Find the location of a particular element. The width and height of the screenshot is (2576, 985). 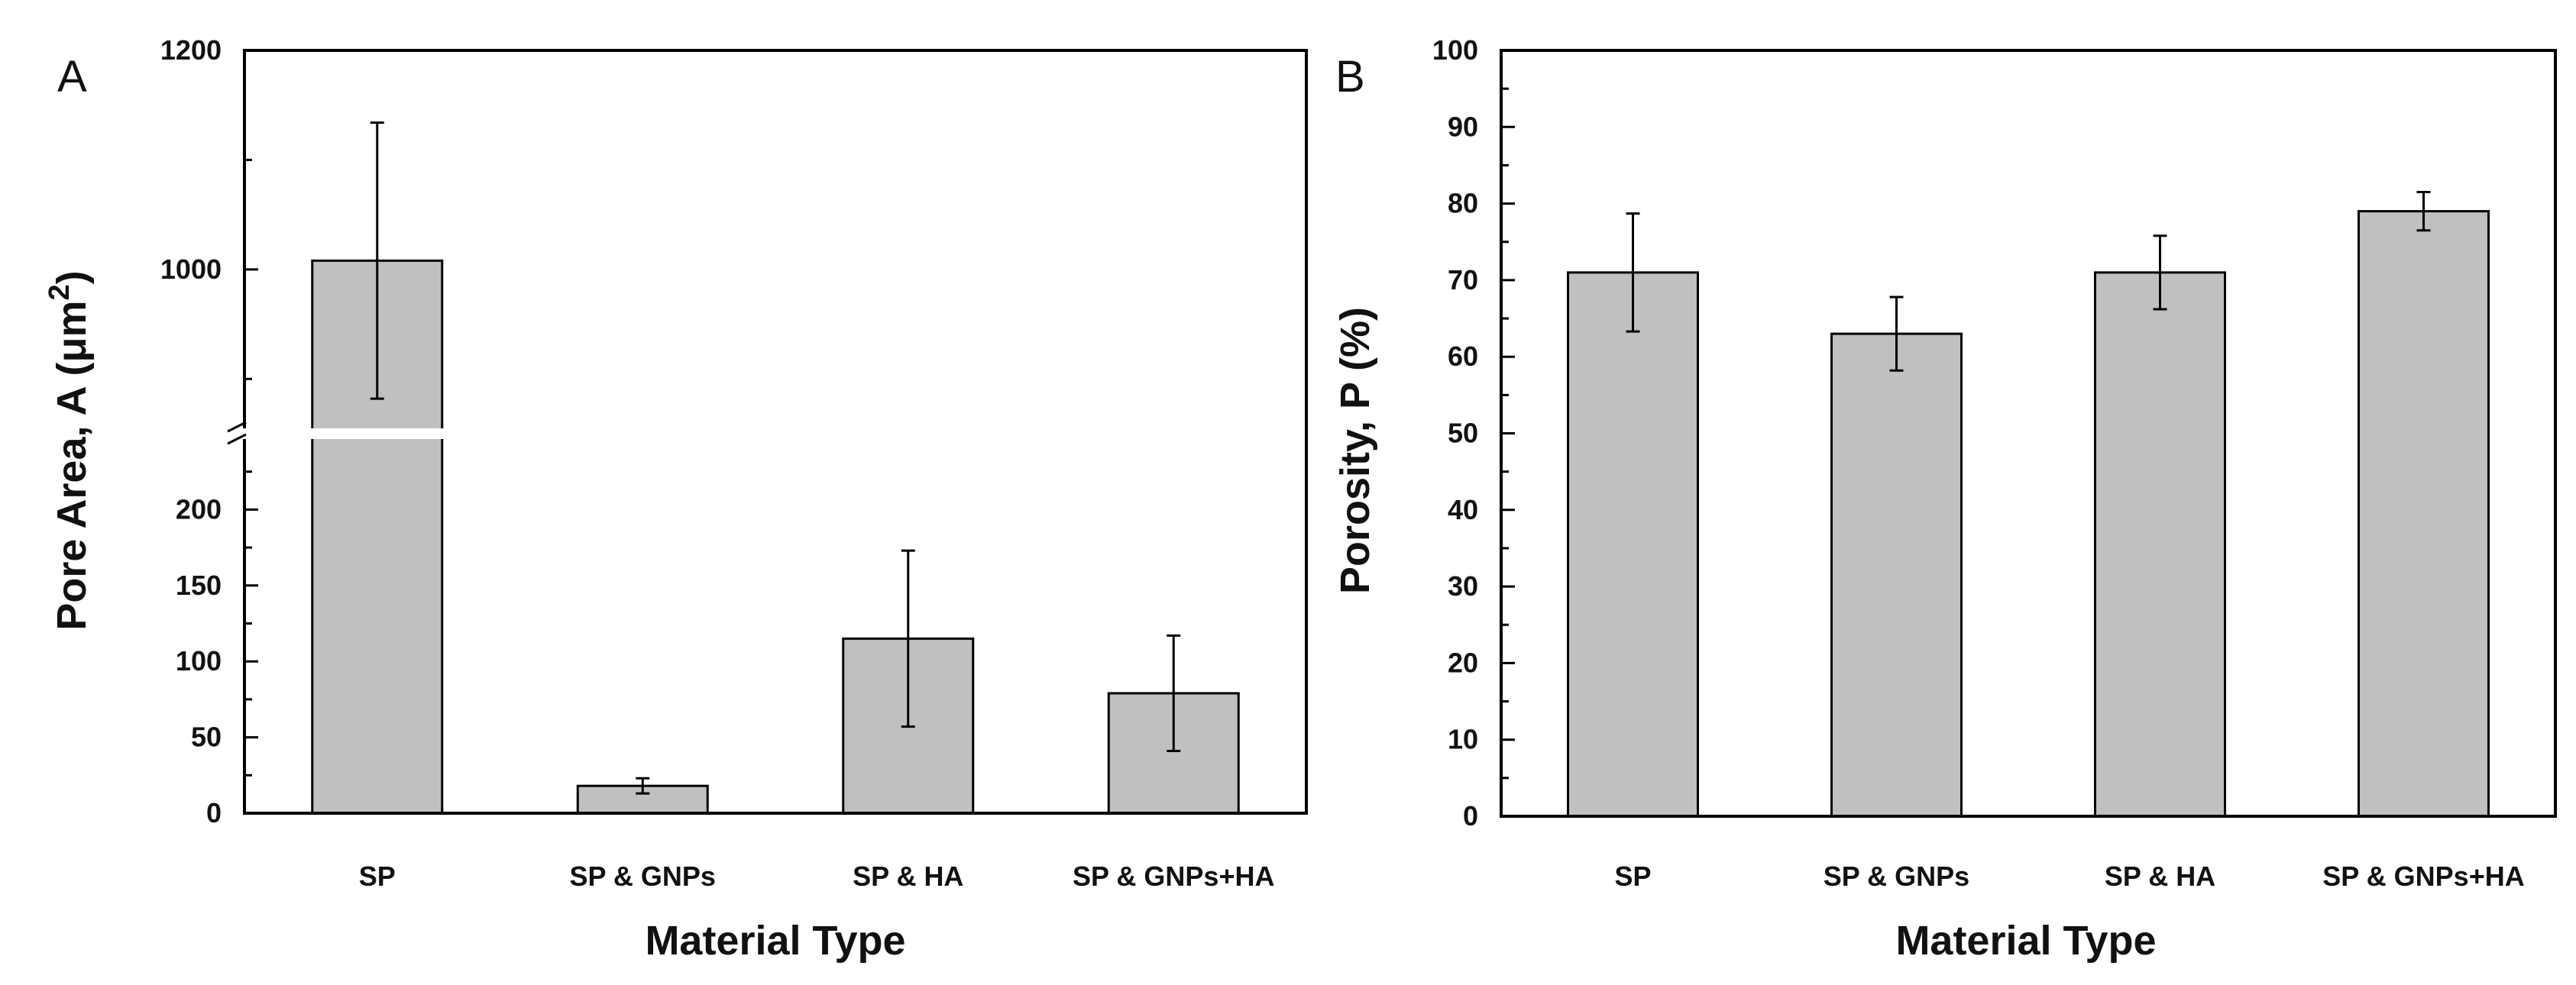

panel-a-x-tick-labels: SP SP & GNPs SP & HA SP & GNPs+HA is located at coordinates (817, 876).